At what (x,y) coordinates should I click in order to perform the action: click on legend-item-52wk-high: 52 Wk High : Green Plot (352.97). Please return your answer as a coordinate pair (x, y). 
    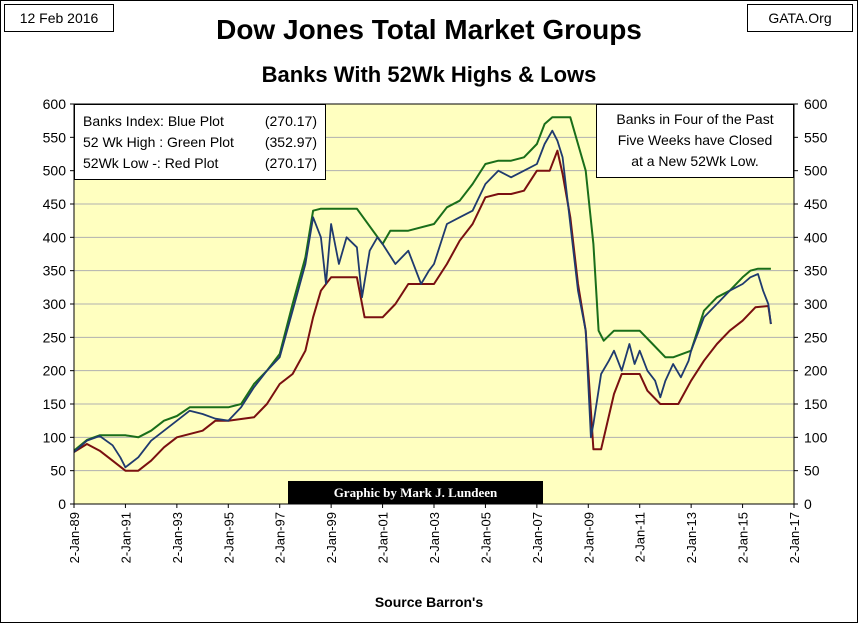
    Looking at the image, I should click on (200, 142).